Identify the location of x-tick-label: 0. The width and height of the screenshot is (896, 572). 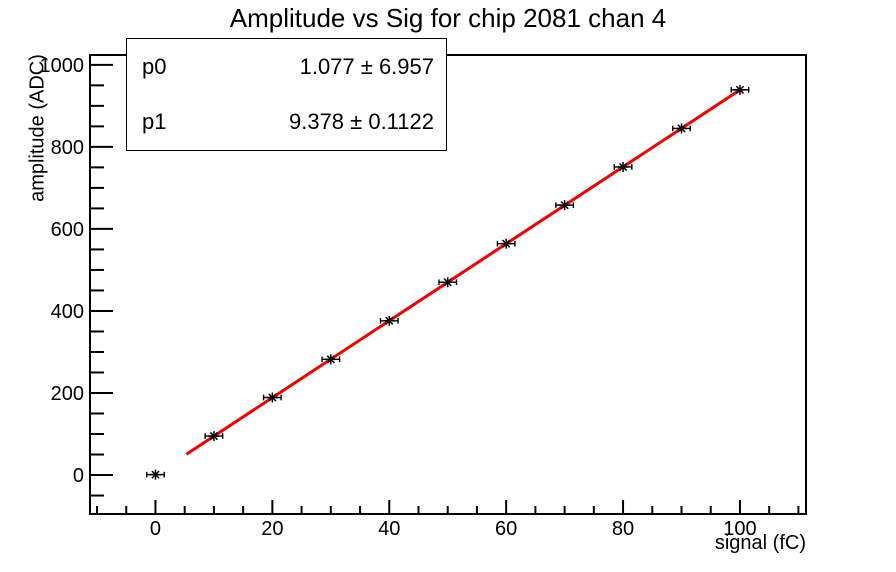
(155, 529).